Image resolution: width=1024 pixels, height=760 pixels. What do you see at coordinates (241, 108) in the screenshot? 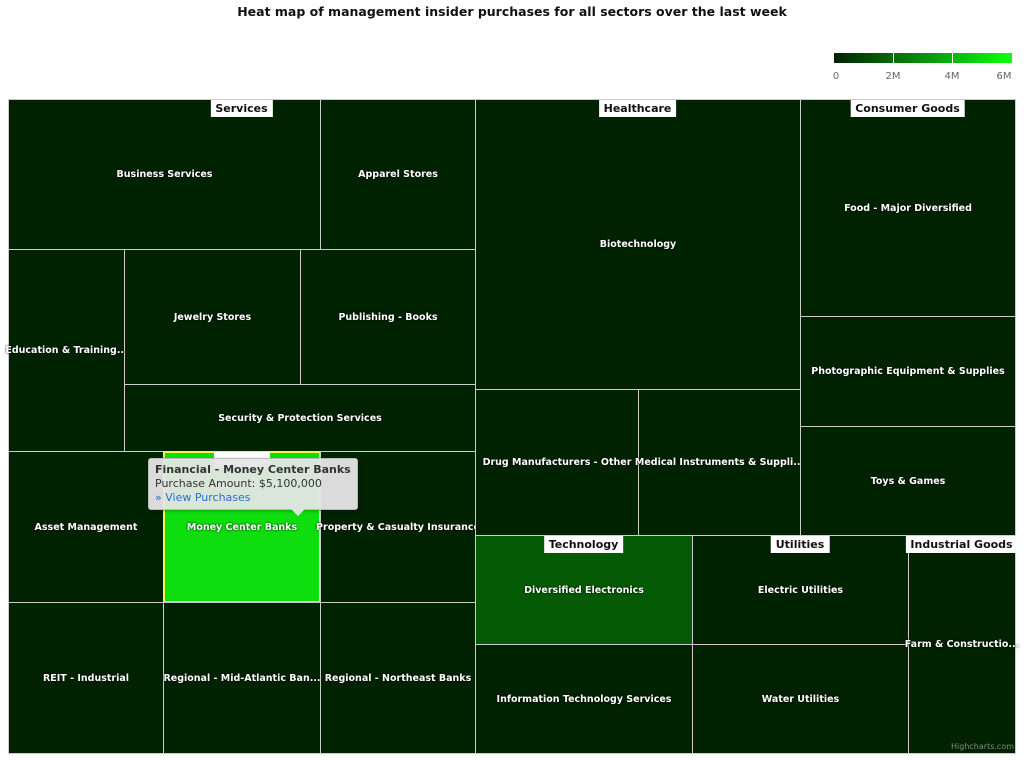
I see `sector-label: Services` at bounding box center [241, 108].